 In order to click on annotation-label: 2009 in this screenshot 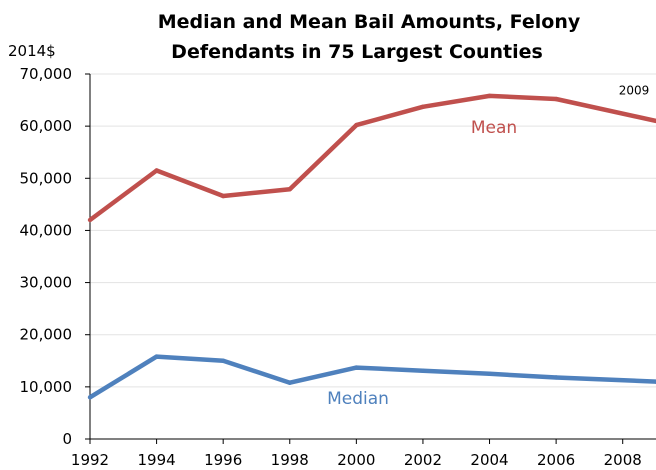, I will do `click(634, 91)`.